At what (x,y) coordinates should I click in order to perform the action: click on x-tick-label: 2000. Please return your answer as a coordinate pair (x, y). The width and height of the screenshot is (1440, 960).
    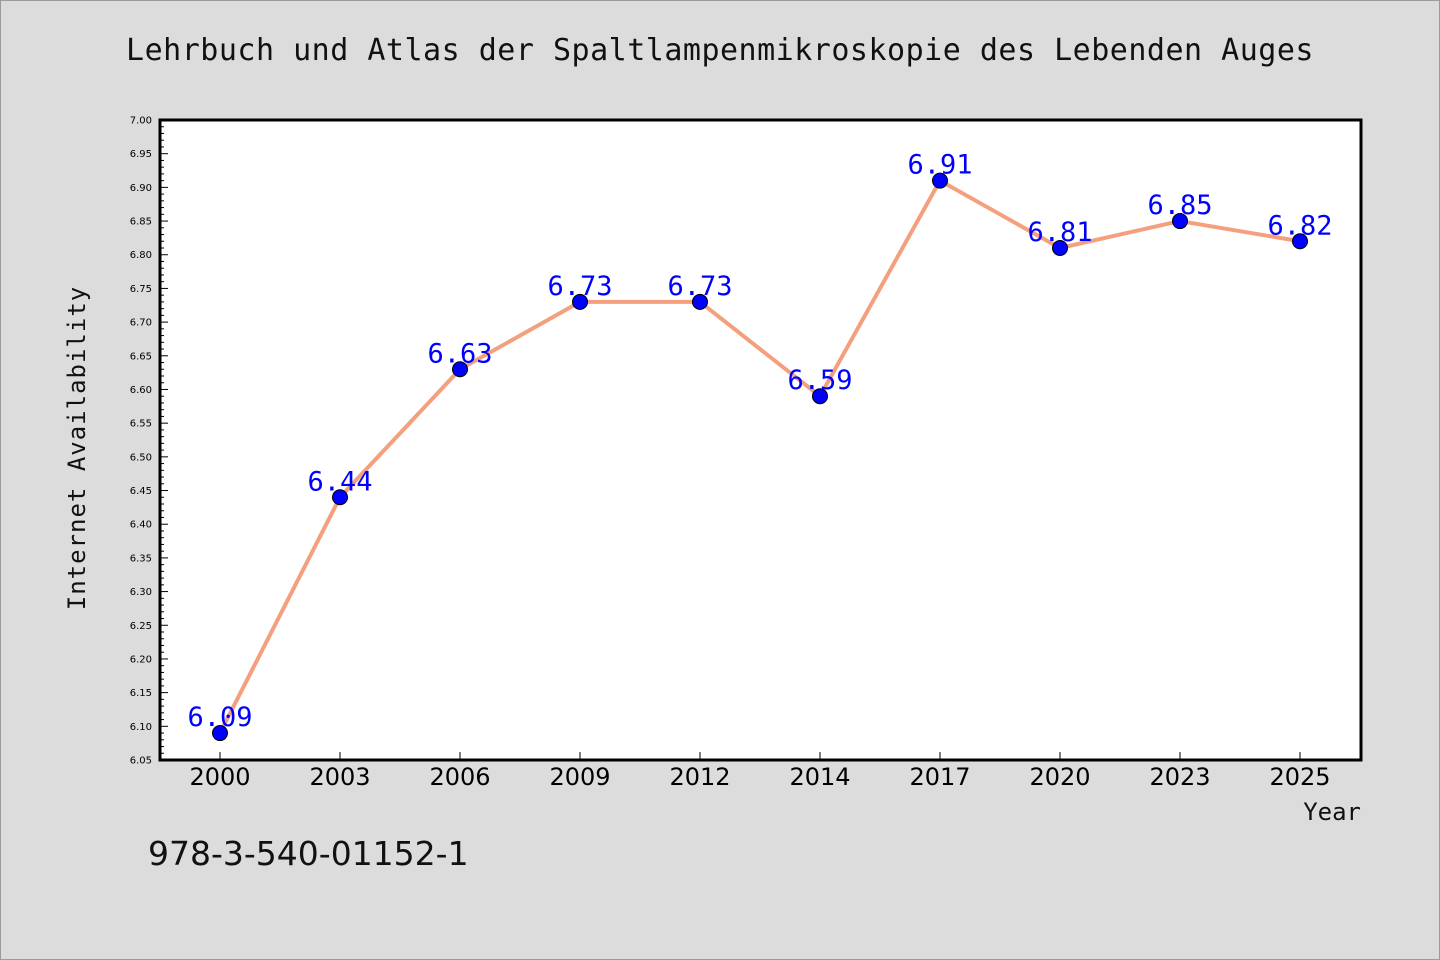
    Looking at the image, I should click on (219, 777).